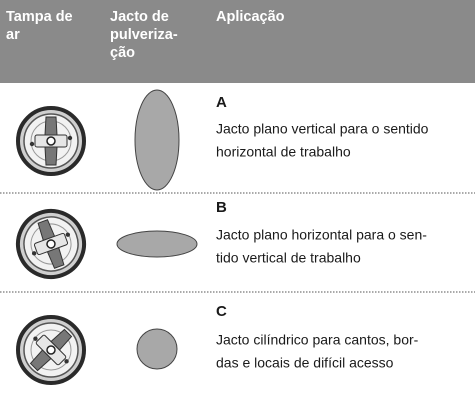 The image size is (475, 400). Describe the element at coordinates (317, 340) in the screenshot. I see `description: Jacto cilíndrico para cantos, bor-` at that location.